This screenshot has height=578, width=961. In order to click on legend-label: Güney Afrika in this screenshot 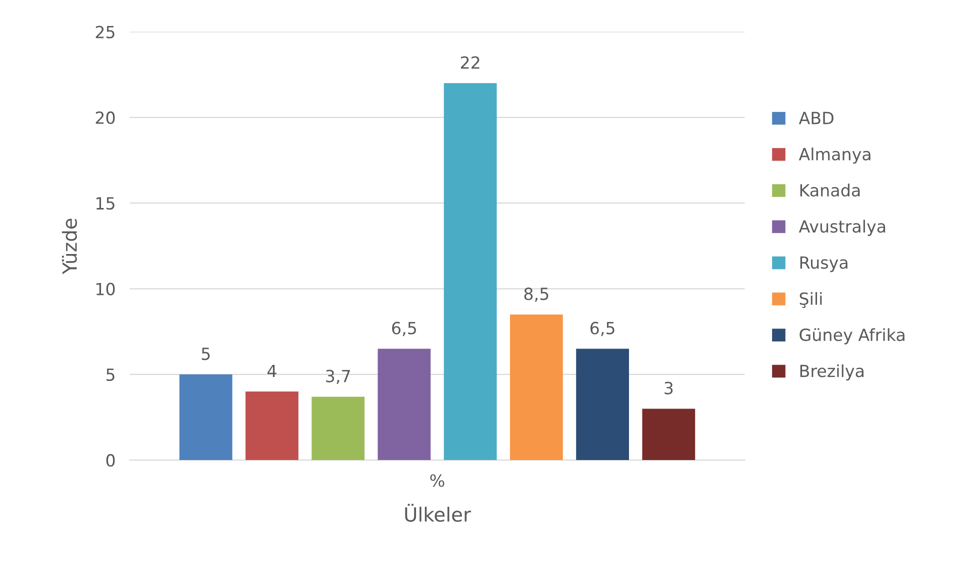, I will do `click(852, 336)`.